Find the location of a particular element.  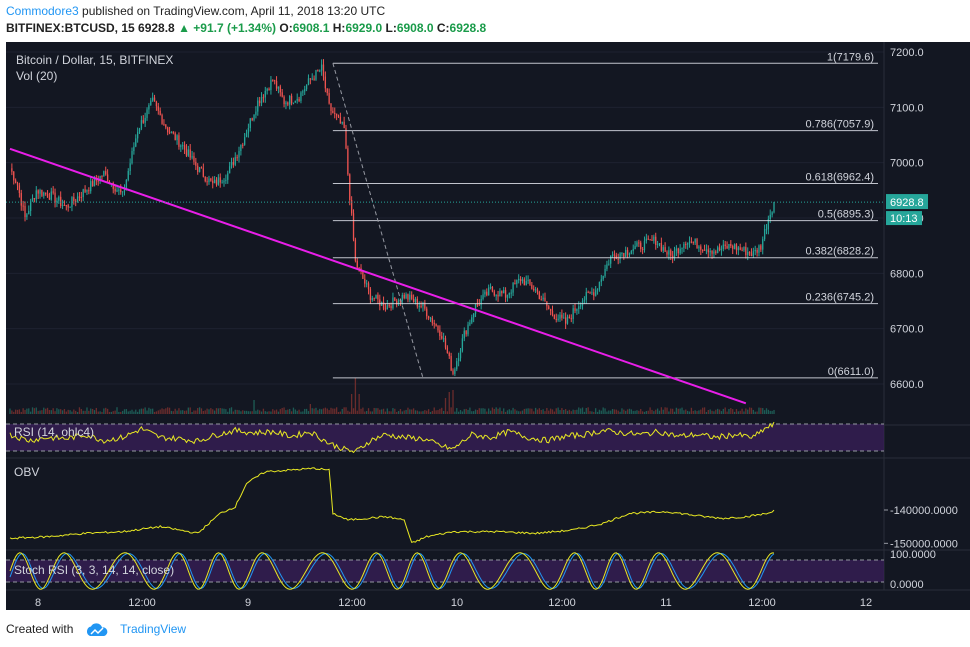

author-link: Commodore3 is located at coordinates (42, 11).